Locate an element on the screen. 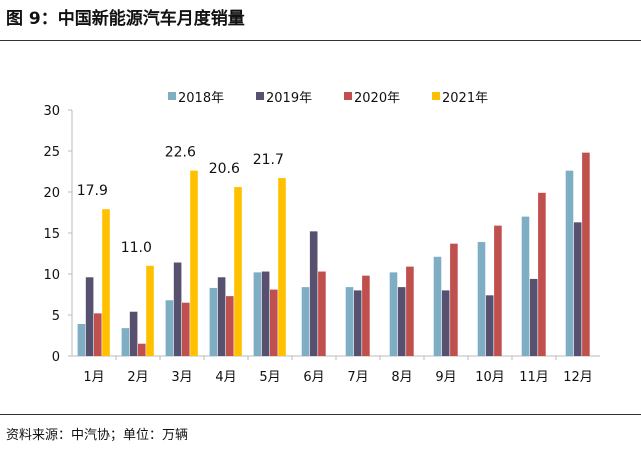  bar-2018年-12月 is located at coordinates (569, 263).